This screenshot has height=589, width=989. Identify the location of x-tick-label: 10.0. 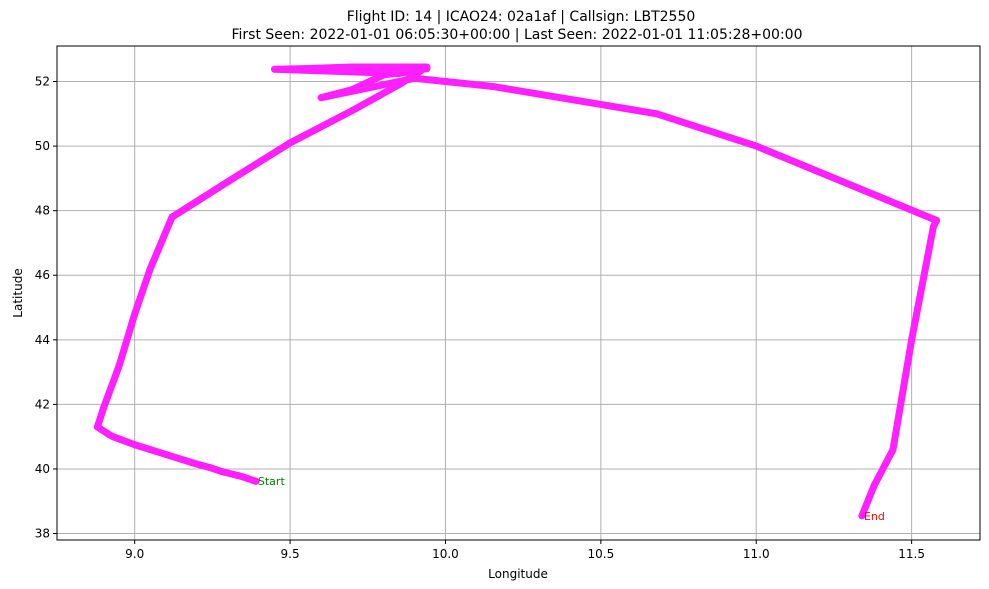
(445, 554).